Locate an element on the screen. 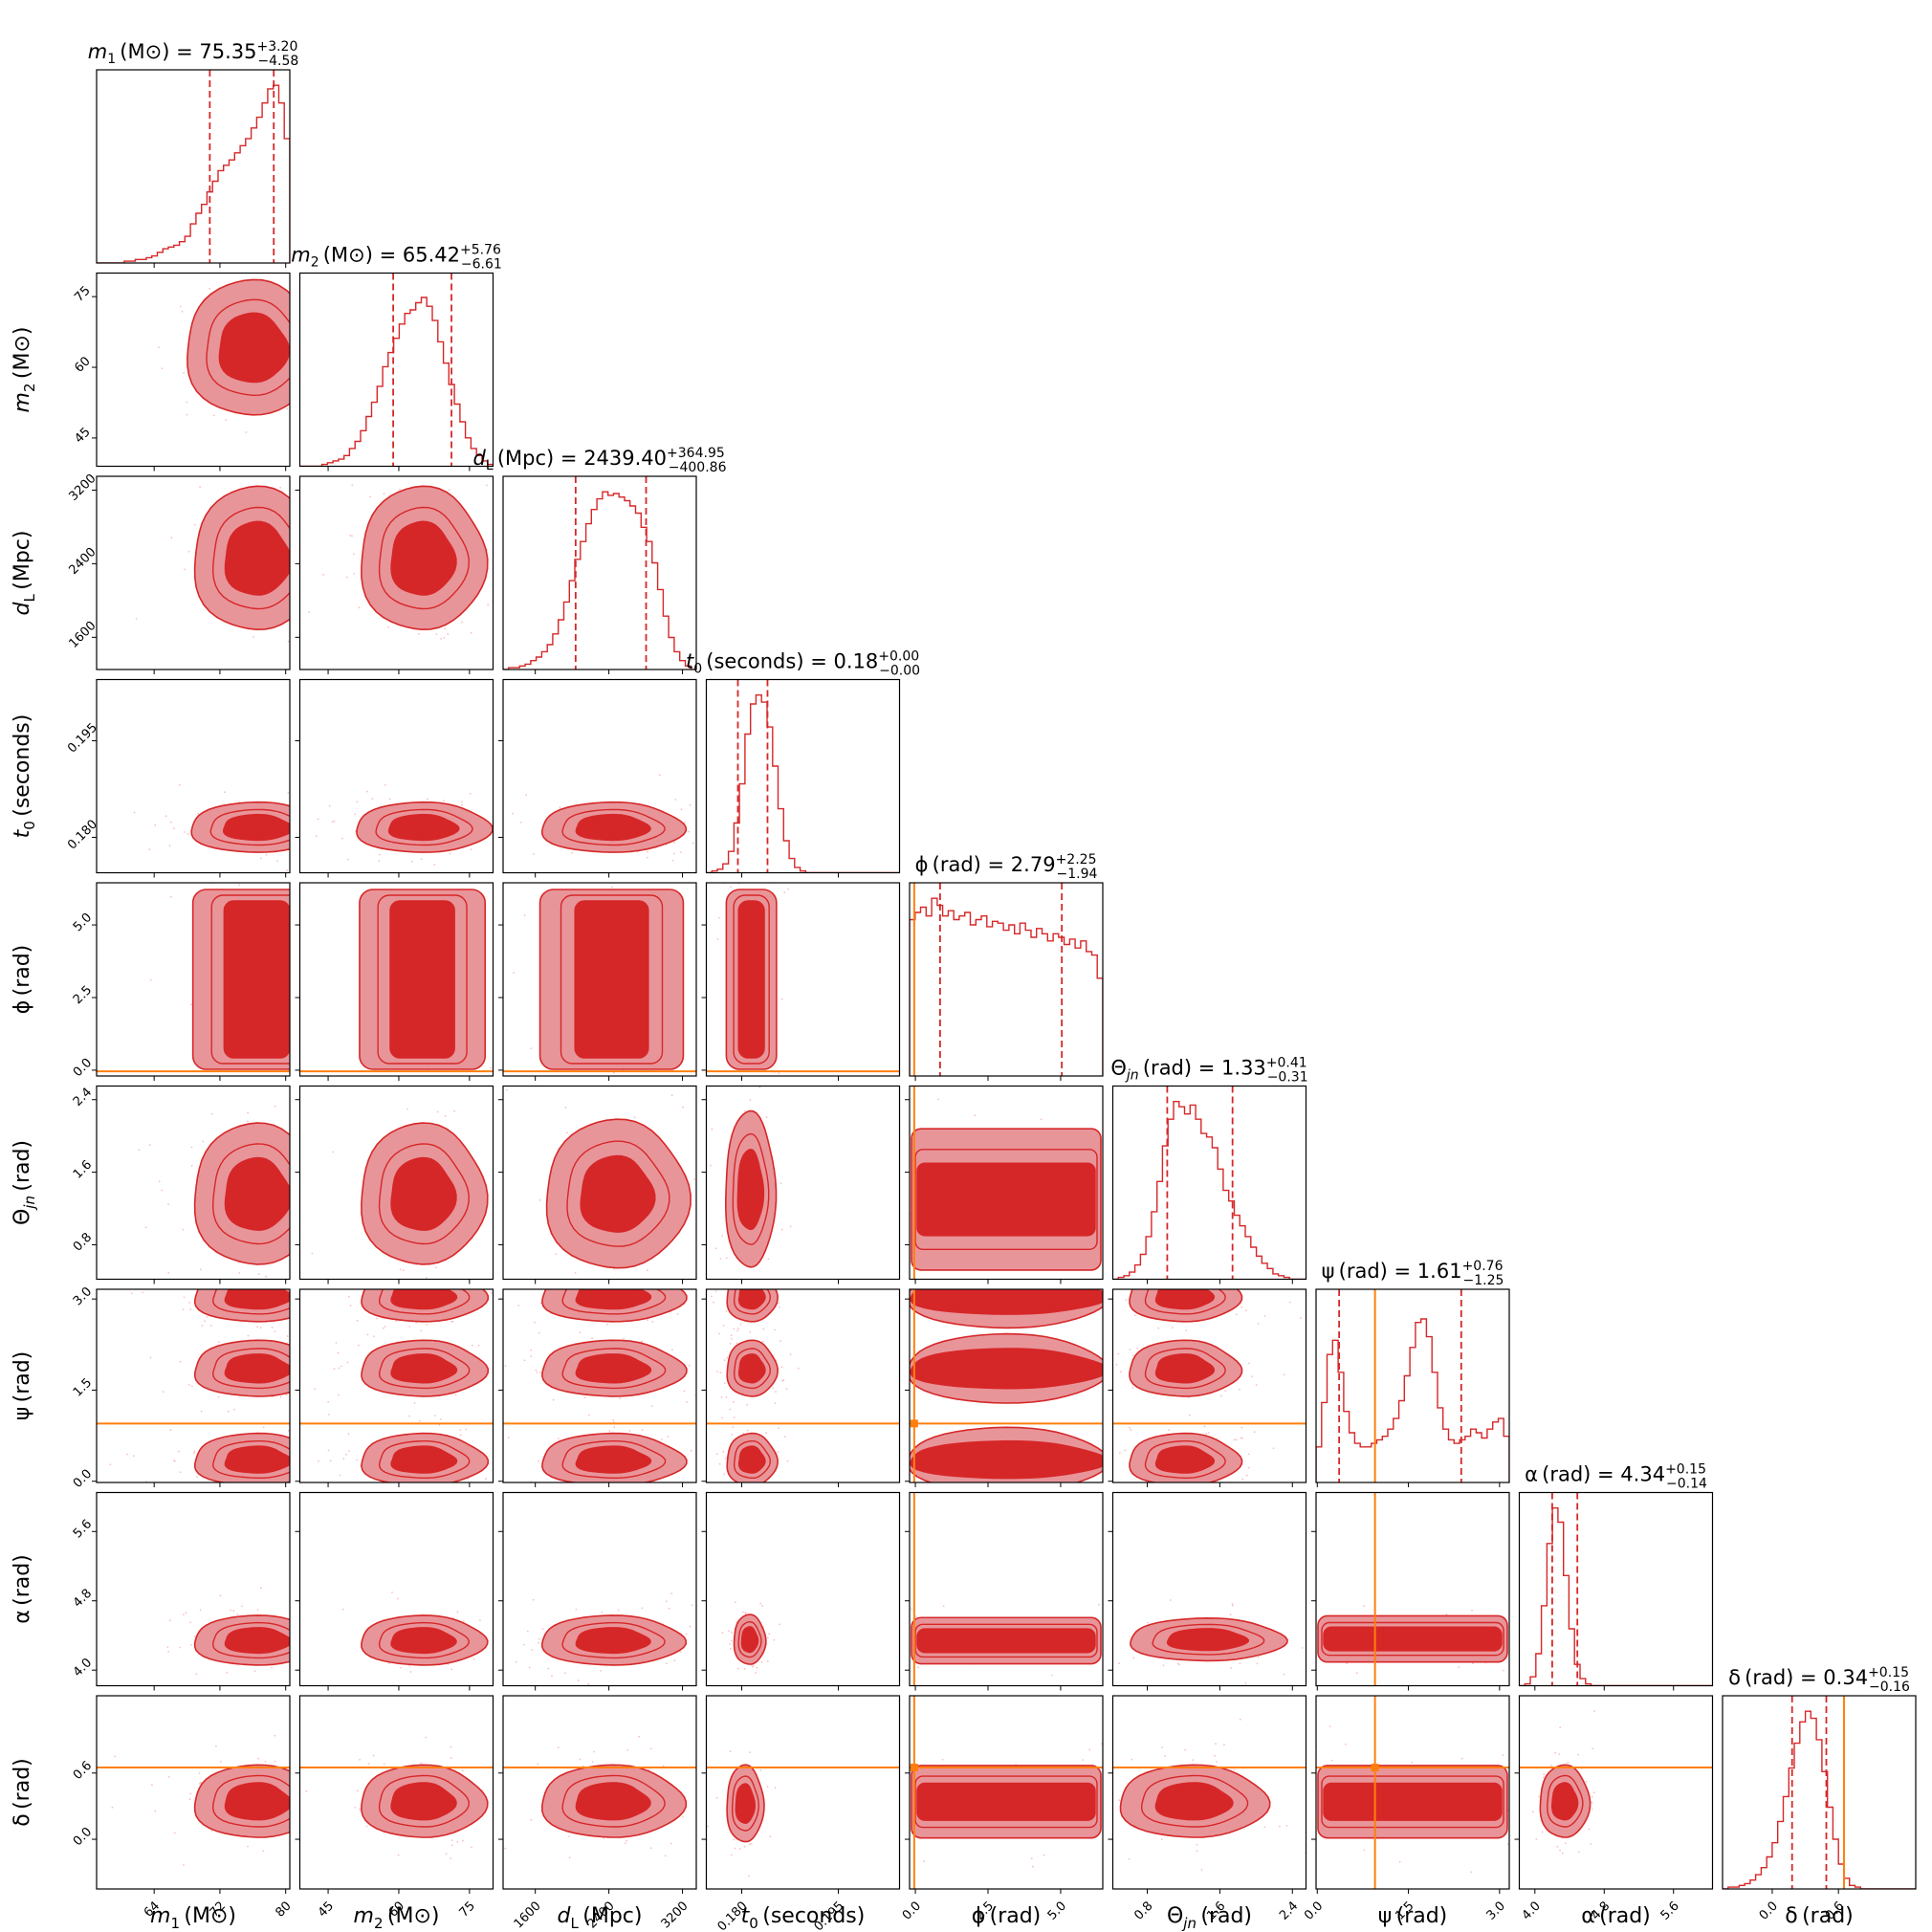  contour-panel-m1-psi: 0.0 1.5 3.0 is located at coordinates (195, 1387).